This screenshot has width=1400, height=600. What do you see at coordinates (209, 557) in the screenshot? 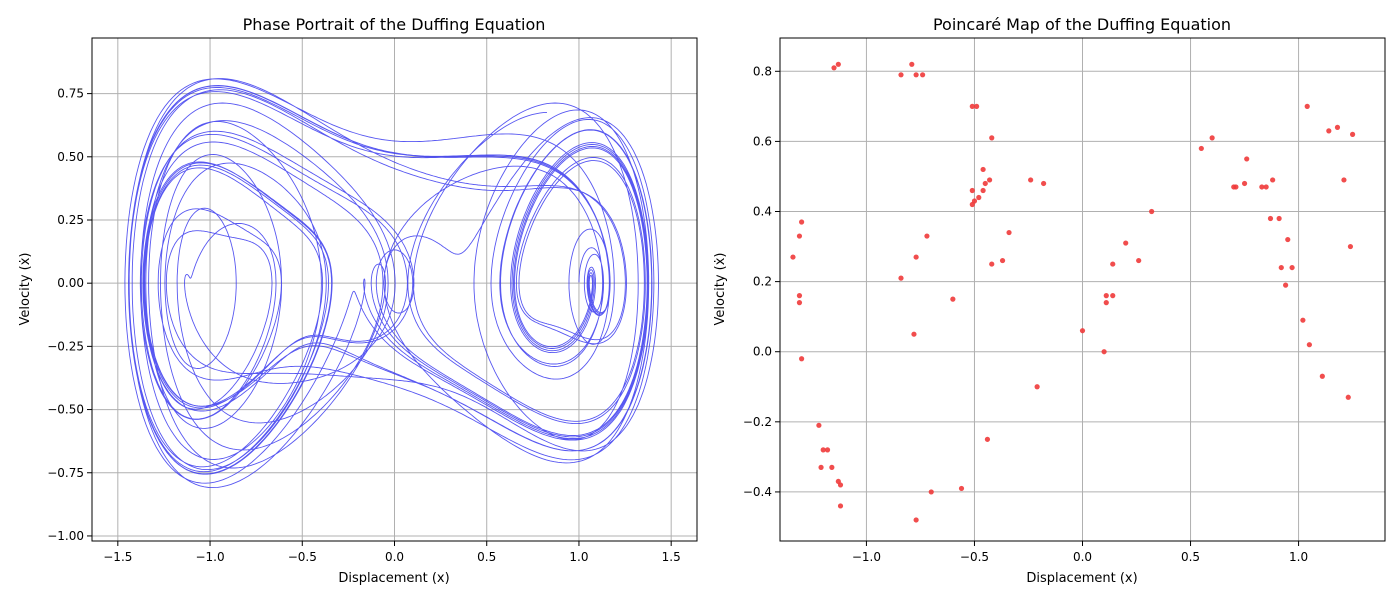
I see `phase-portrait-x-tick-label: −1.0` at bounding box center [209, 557].